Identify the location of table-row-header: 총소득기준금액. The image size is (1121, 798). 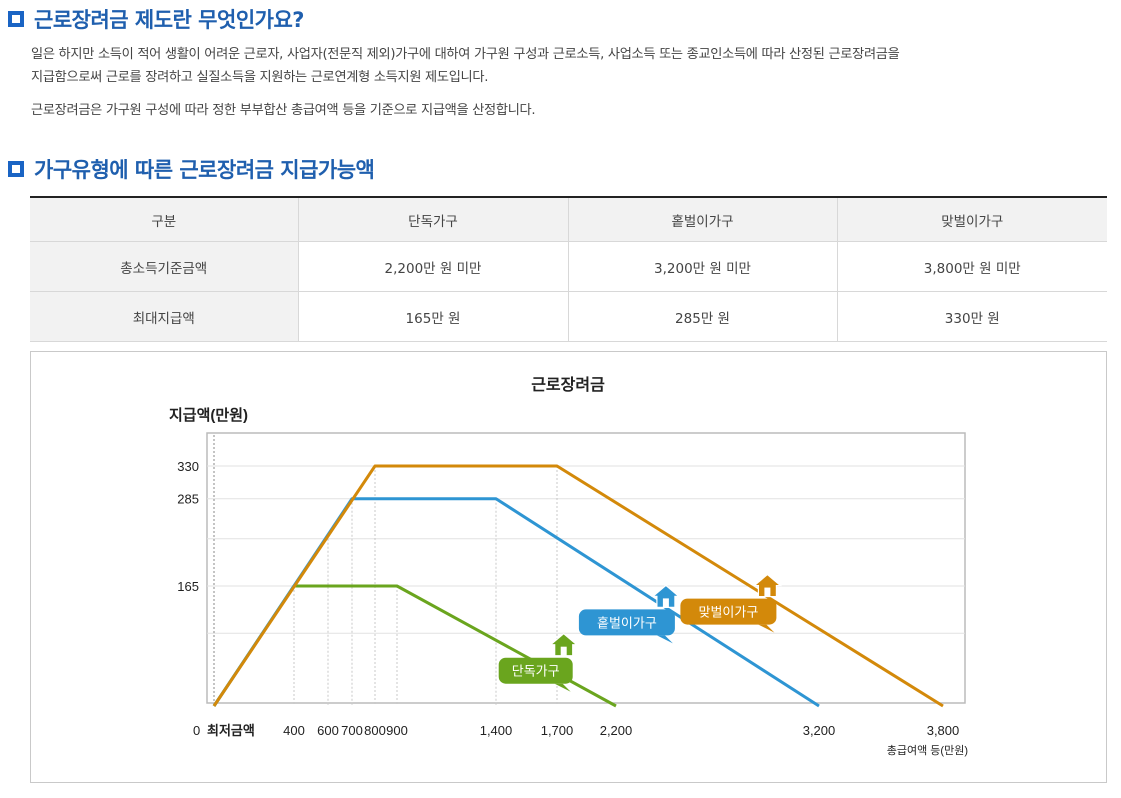
(164, 266).